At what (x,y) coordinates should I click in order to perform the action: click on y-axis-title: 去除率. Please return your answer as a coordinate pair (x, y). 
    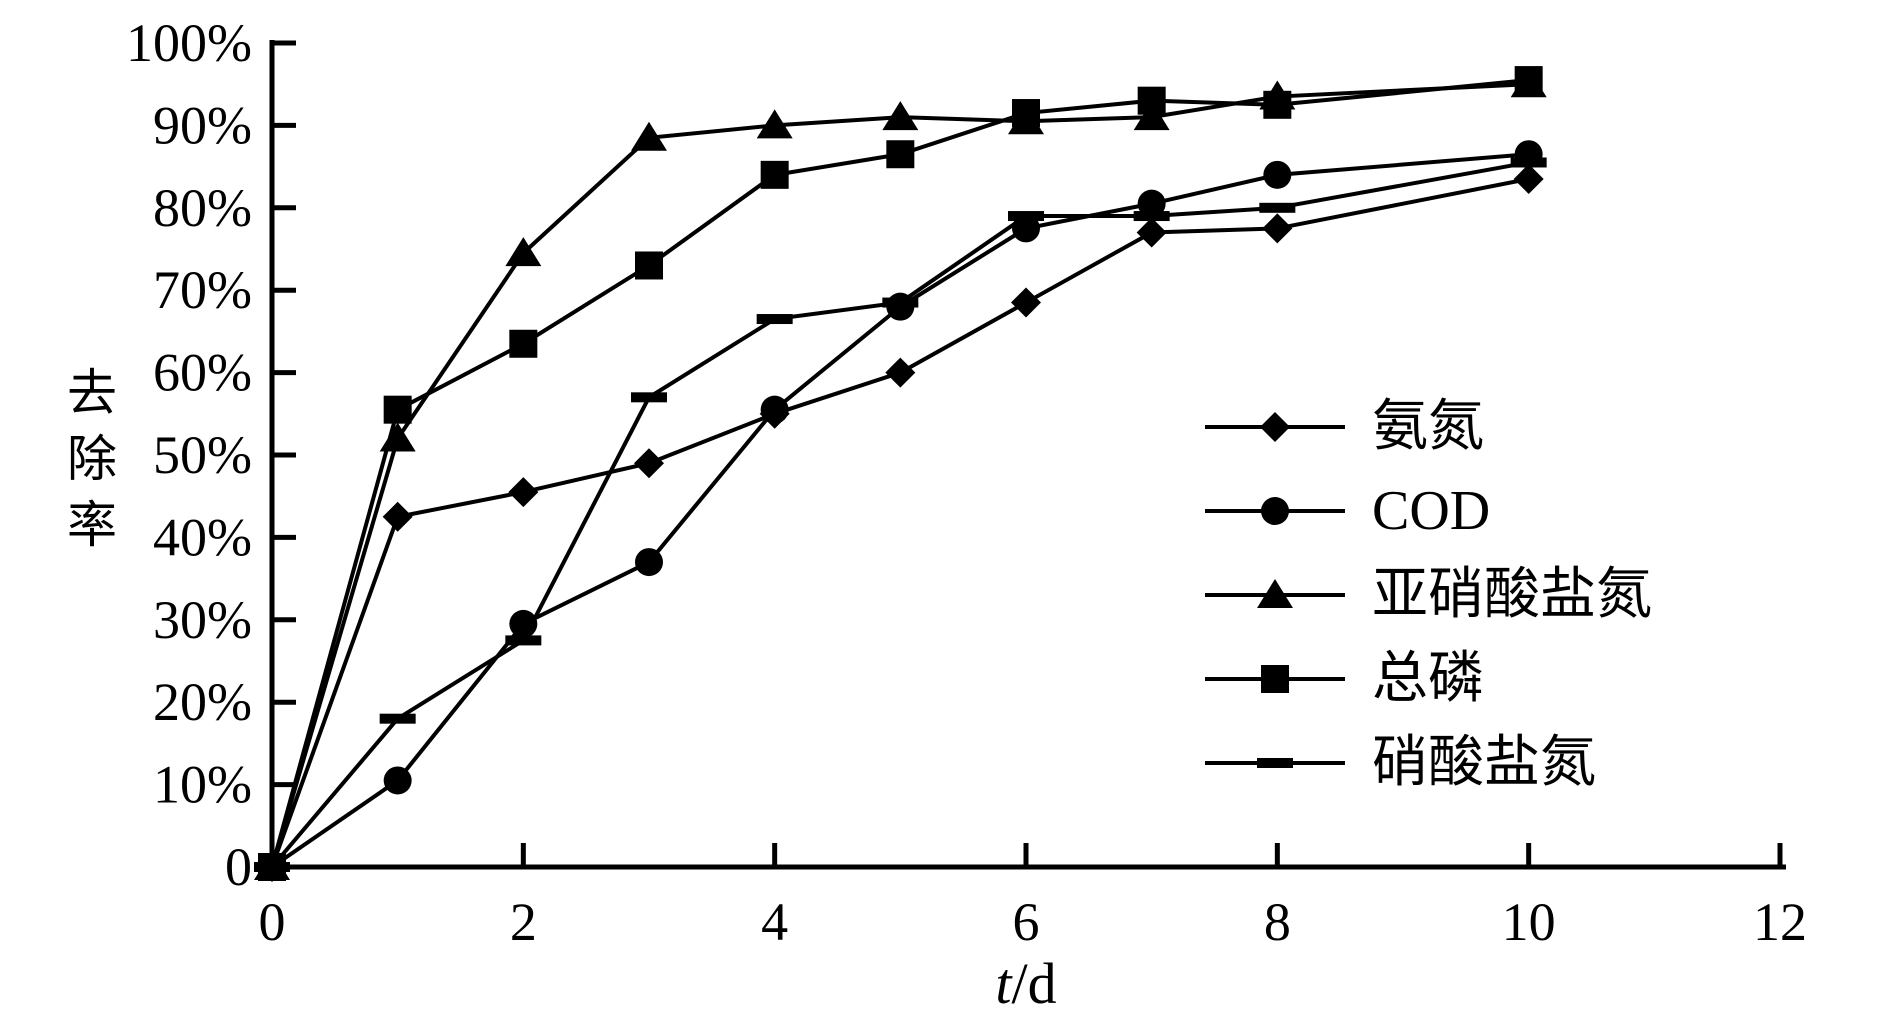
    Looking at the image, I should click on (88, 465).